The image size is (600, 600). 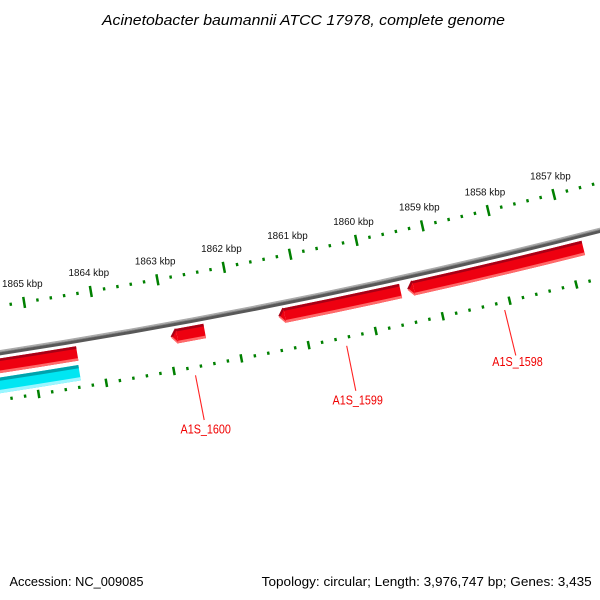 What do you see at coordinates (485, 193) in the screenshot?
I see `svg-text: 1858 kbp` at bounding box center [485, 193].